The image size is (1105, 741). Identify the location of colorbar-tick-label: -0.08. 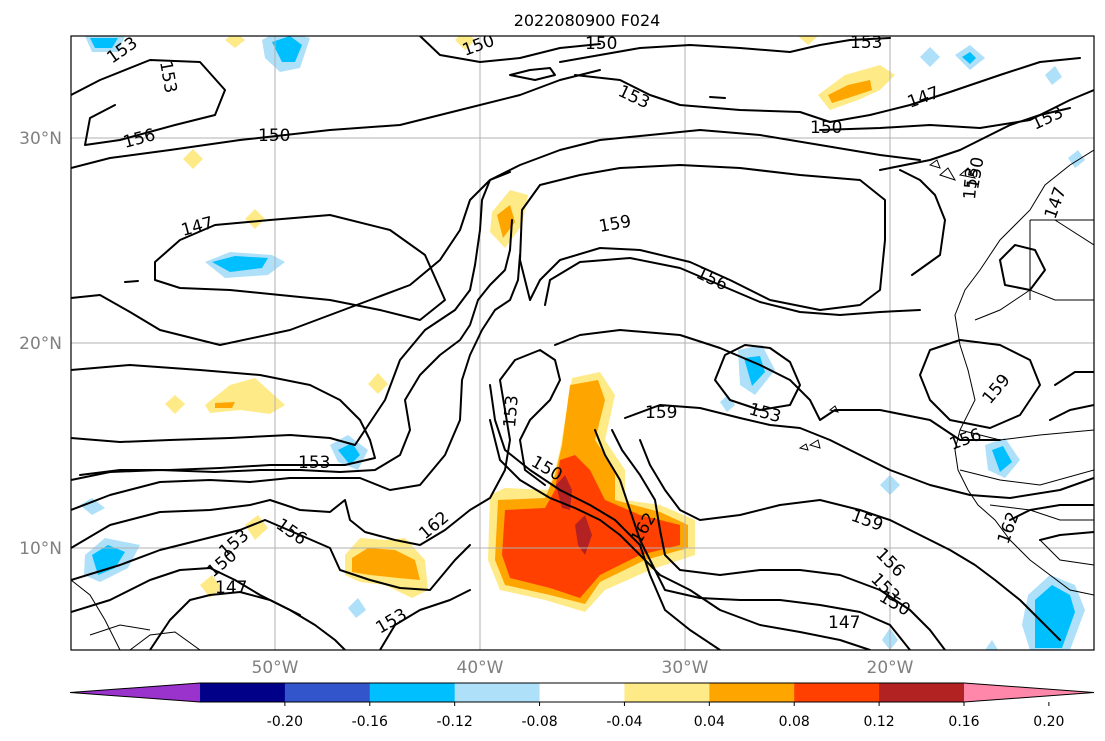
(539, 722).